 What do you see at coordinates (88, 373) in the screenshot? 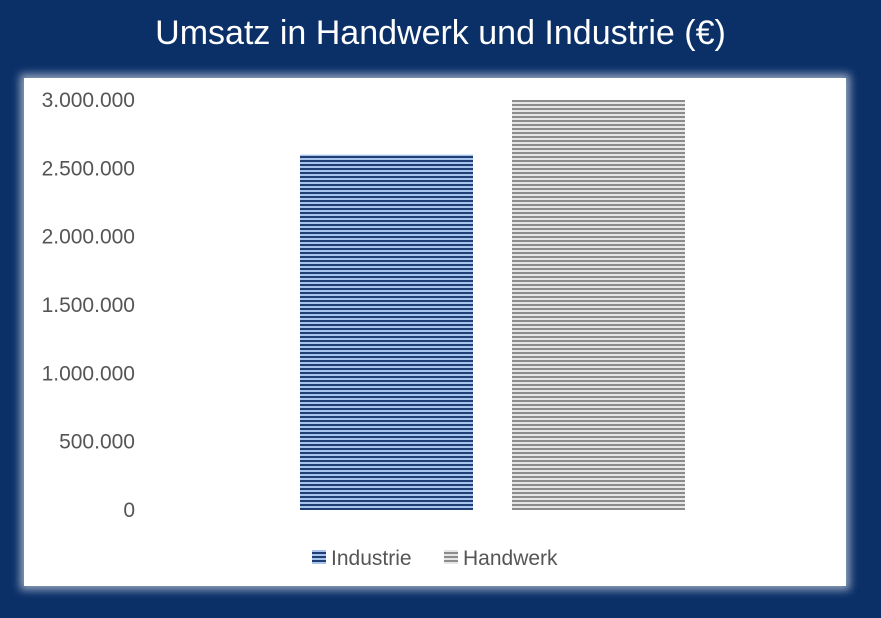
I see `y-tick-label: 1.000.000` at bounding box center [88, 373].